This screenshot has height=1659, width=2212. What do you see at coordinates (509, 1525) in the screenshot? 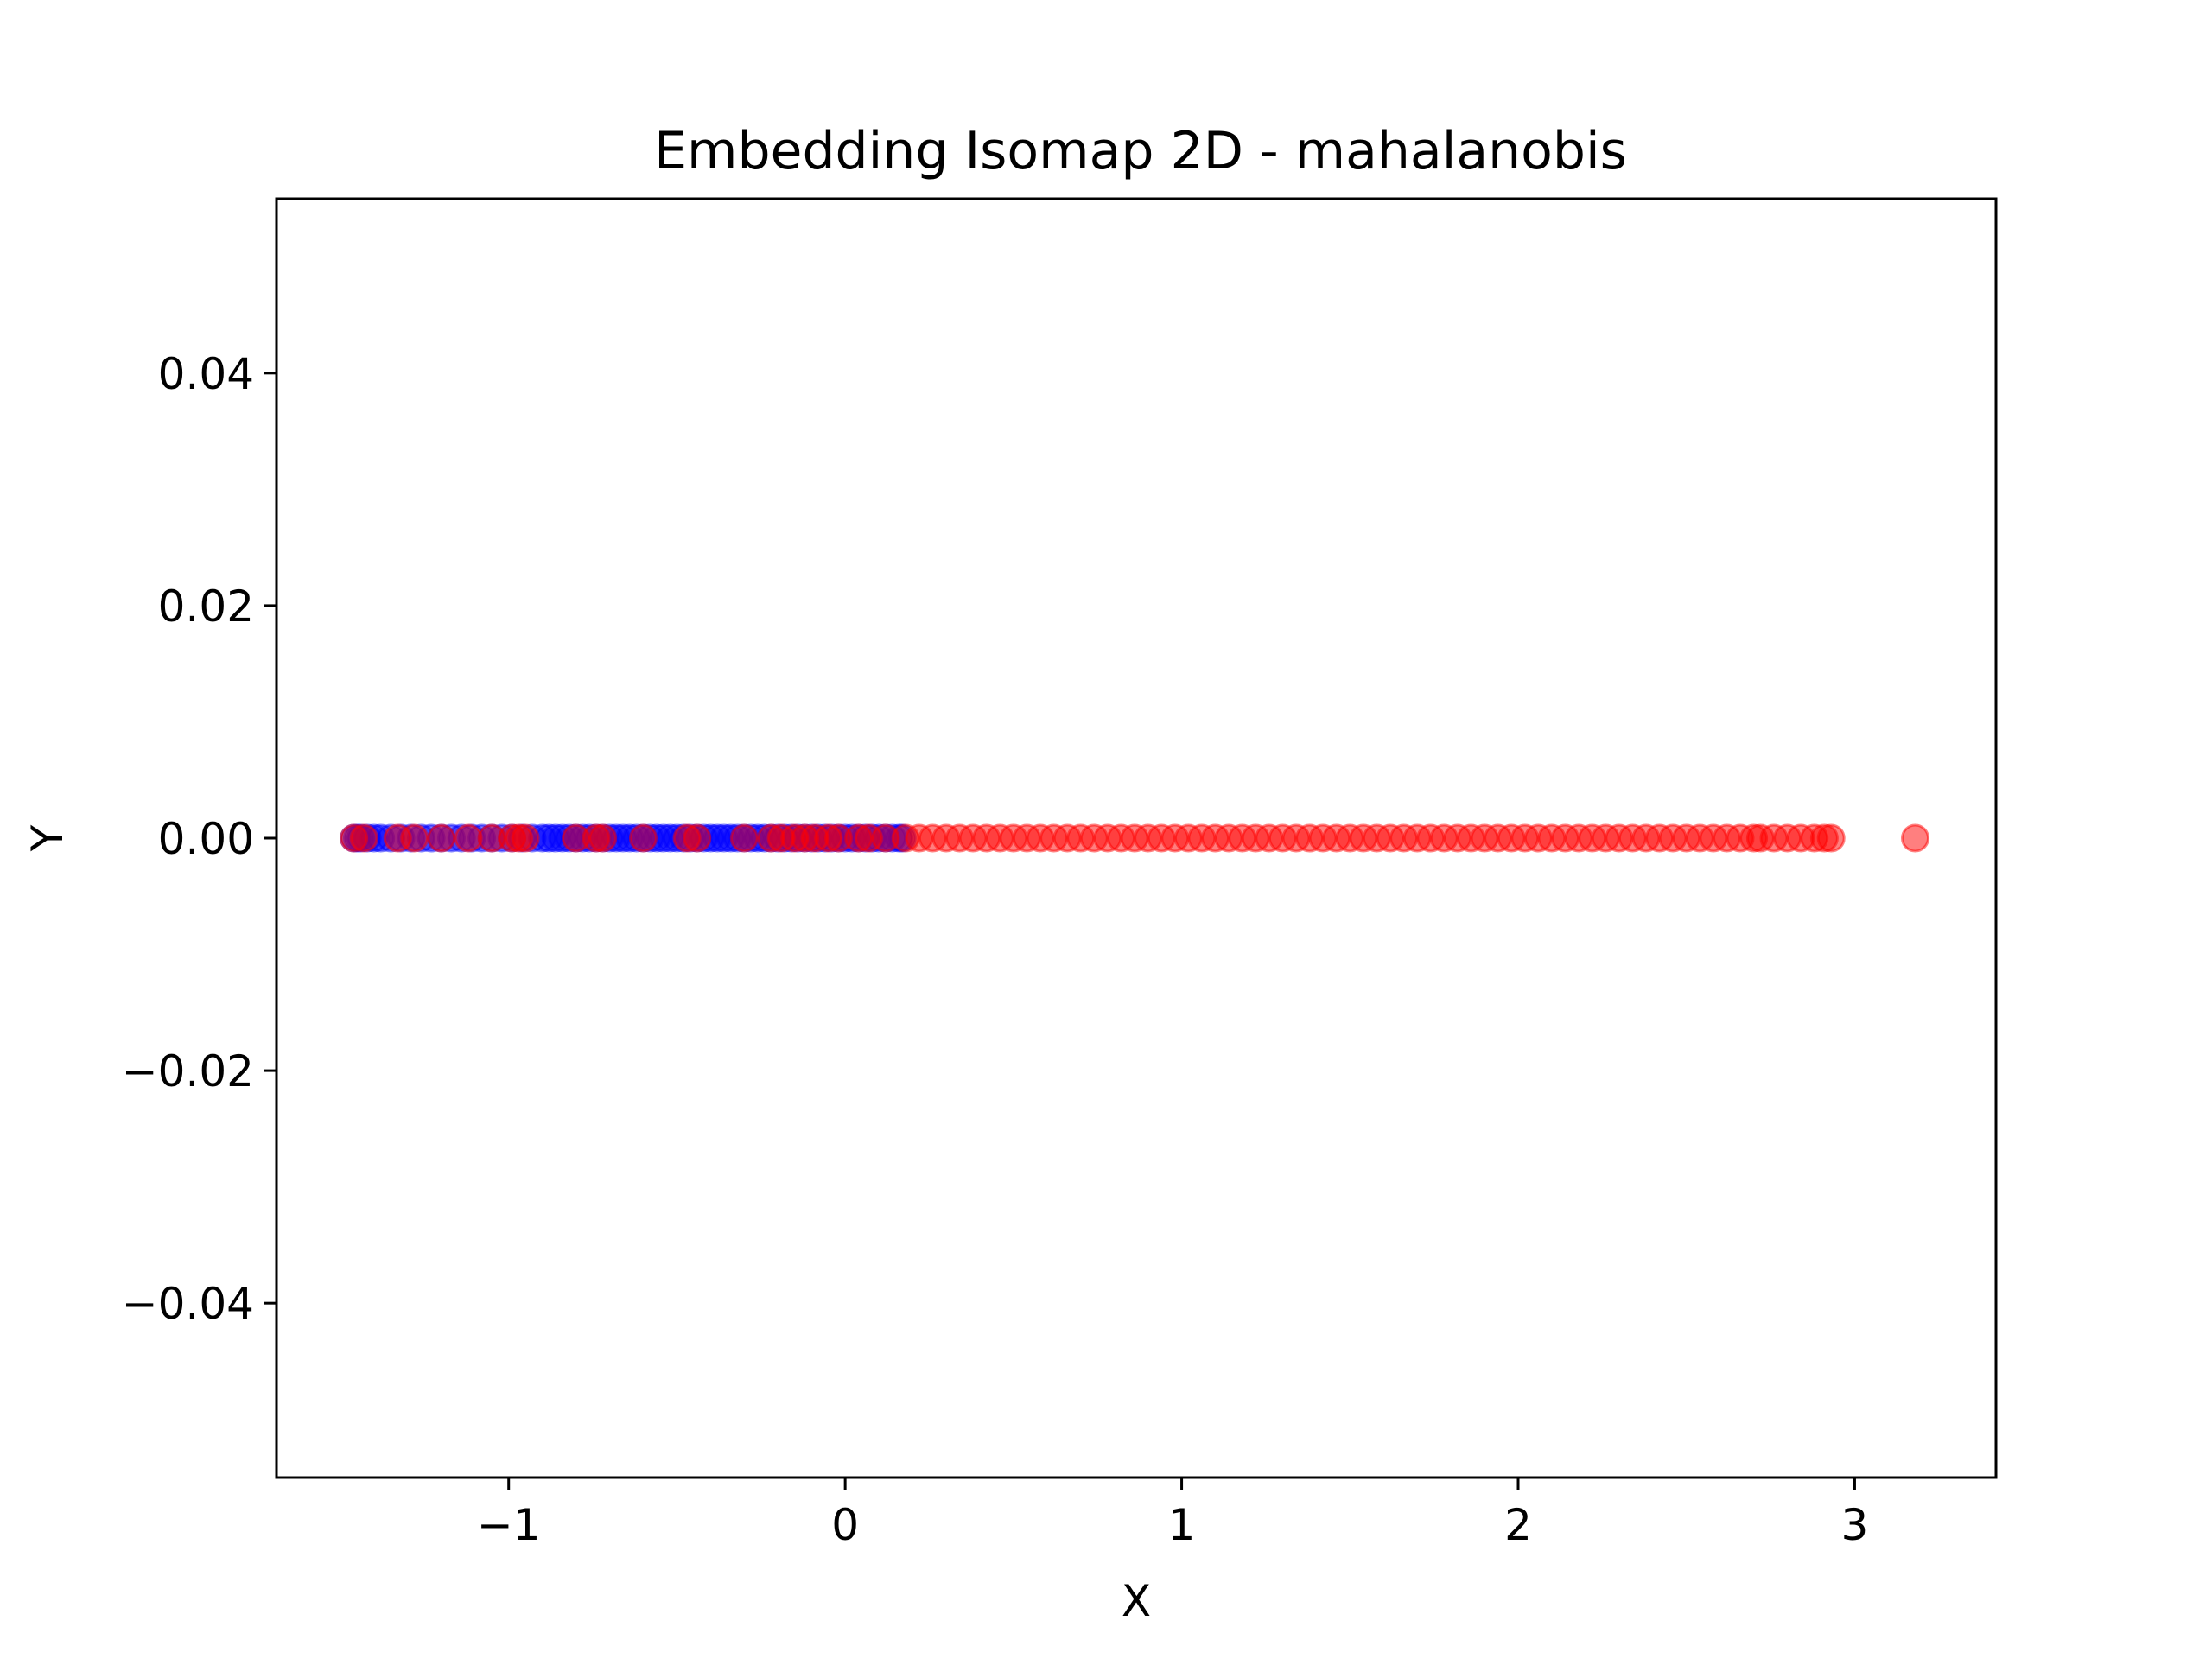
I see `x-tick-label: −1` at bounding box center [509, 1525].